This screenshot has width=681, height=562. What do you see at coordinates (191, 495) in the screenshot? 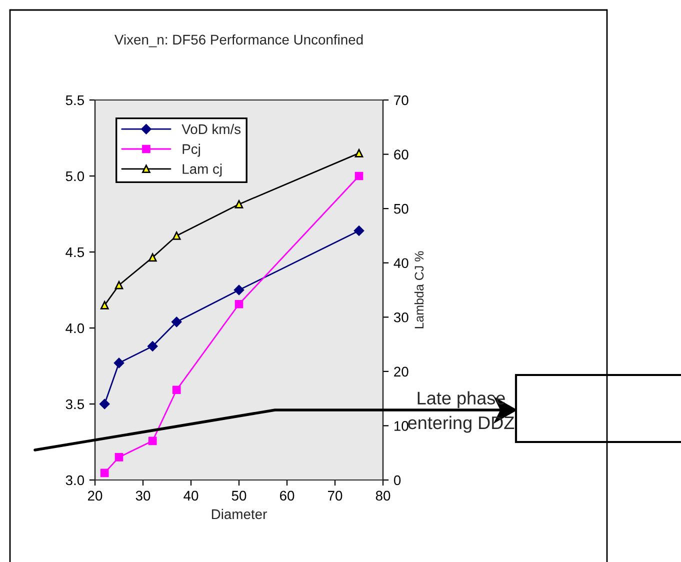
I see `x-tick-label: 40` at bounding box center [191, 495].